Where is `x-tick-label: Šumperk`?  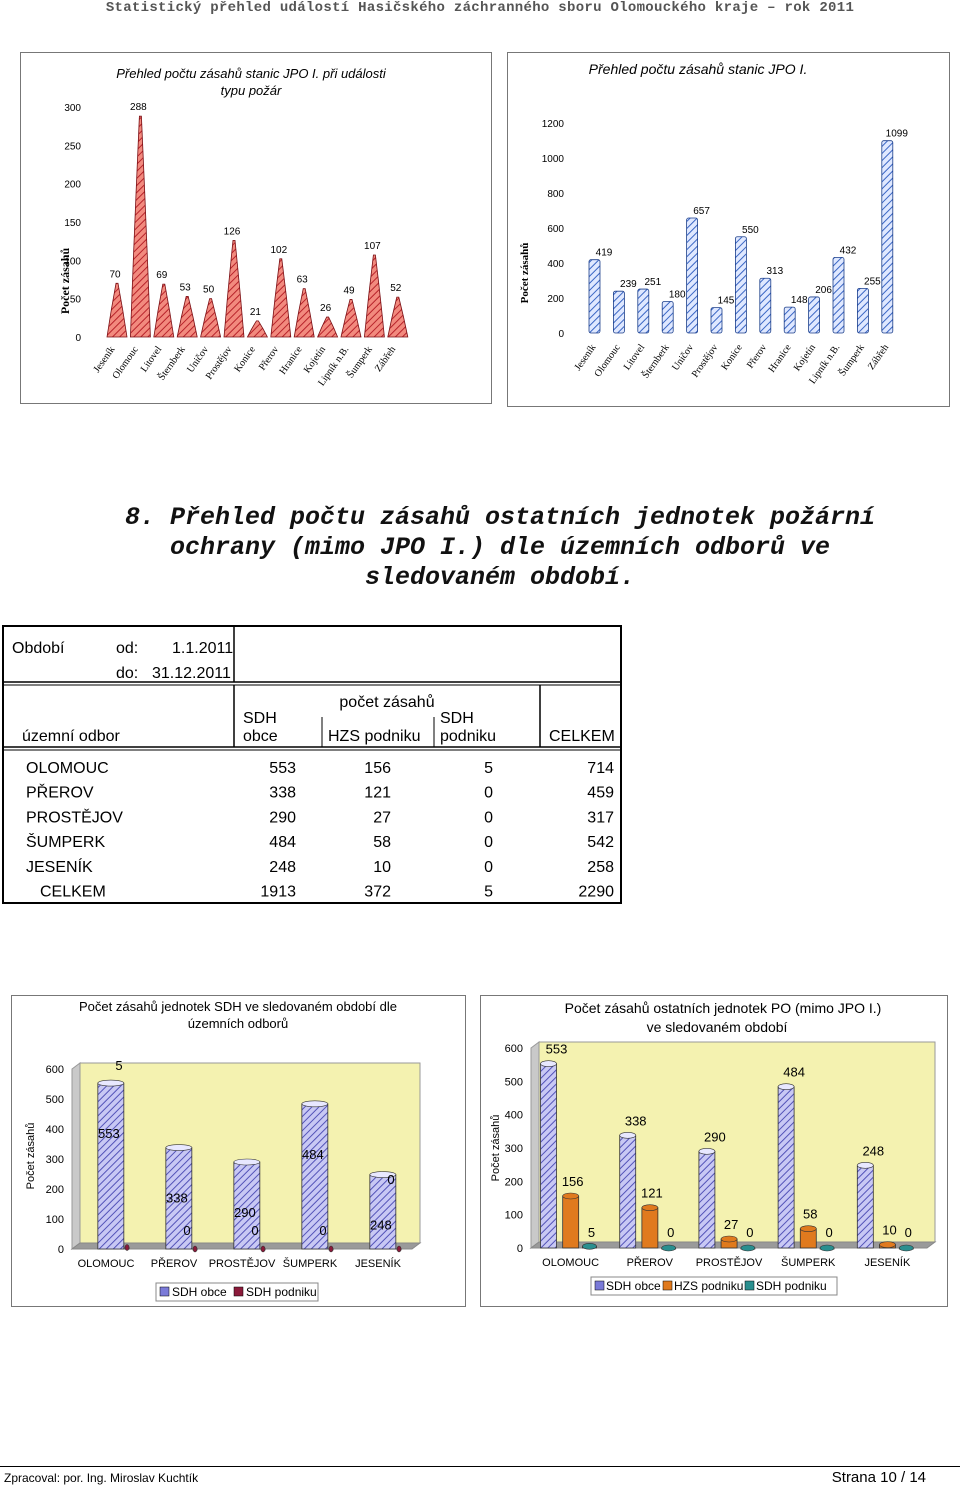 x-tick-label: Šumperk is located at coordinates (851, 360).